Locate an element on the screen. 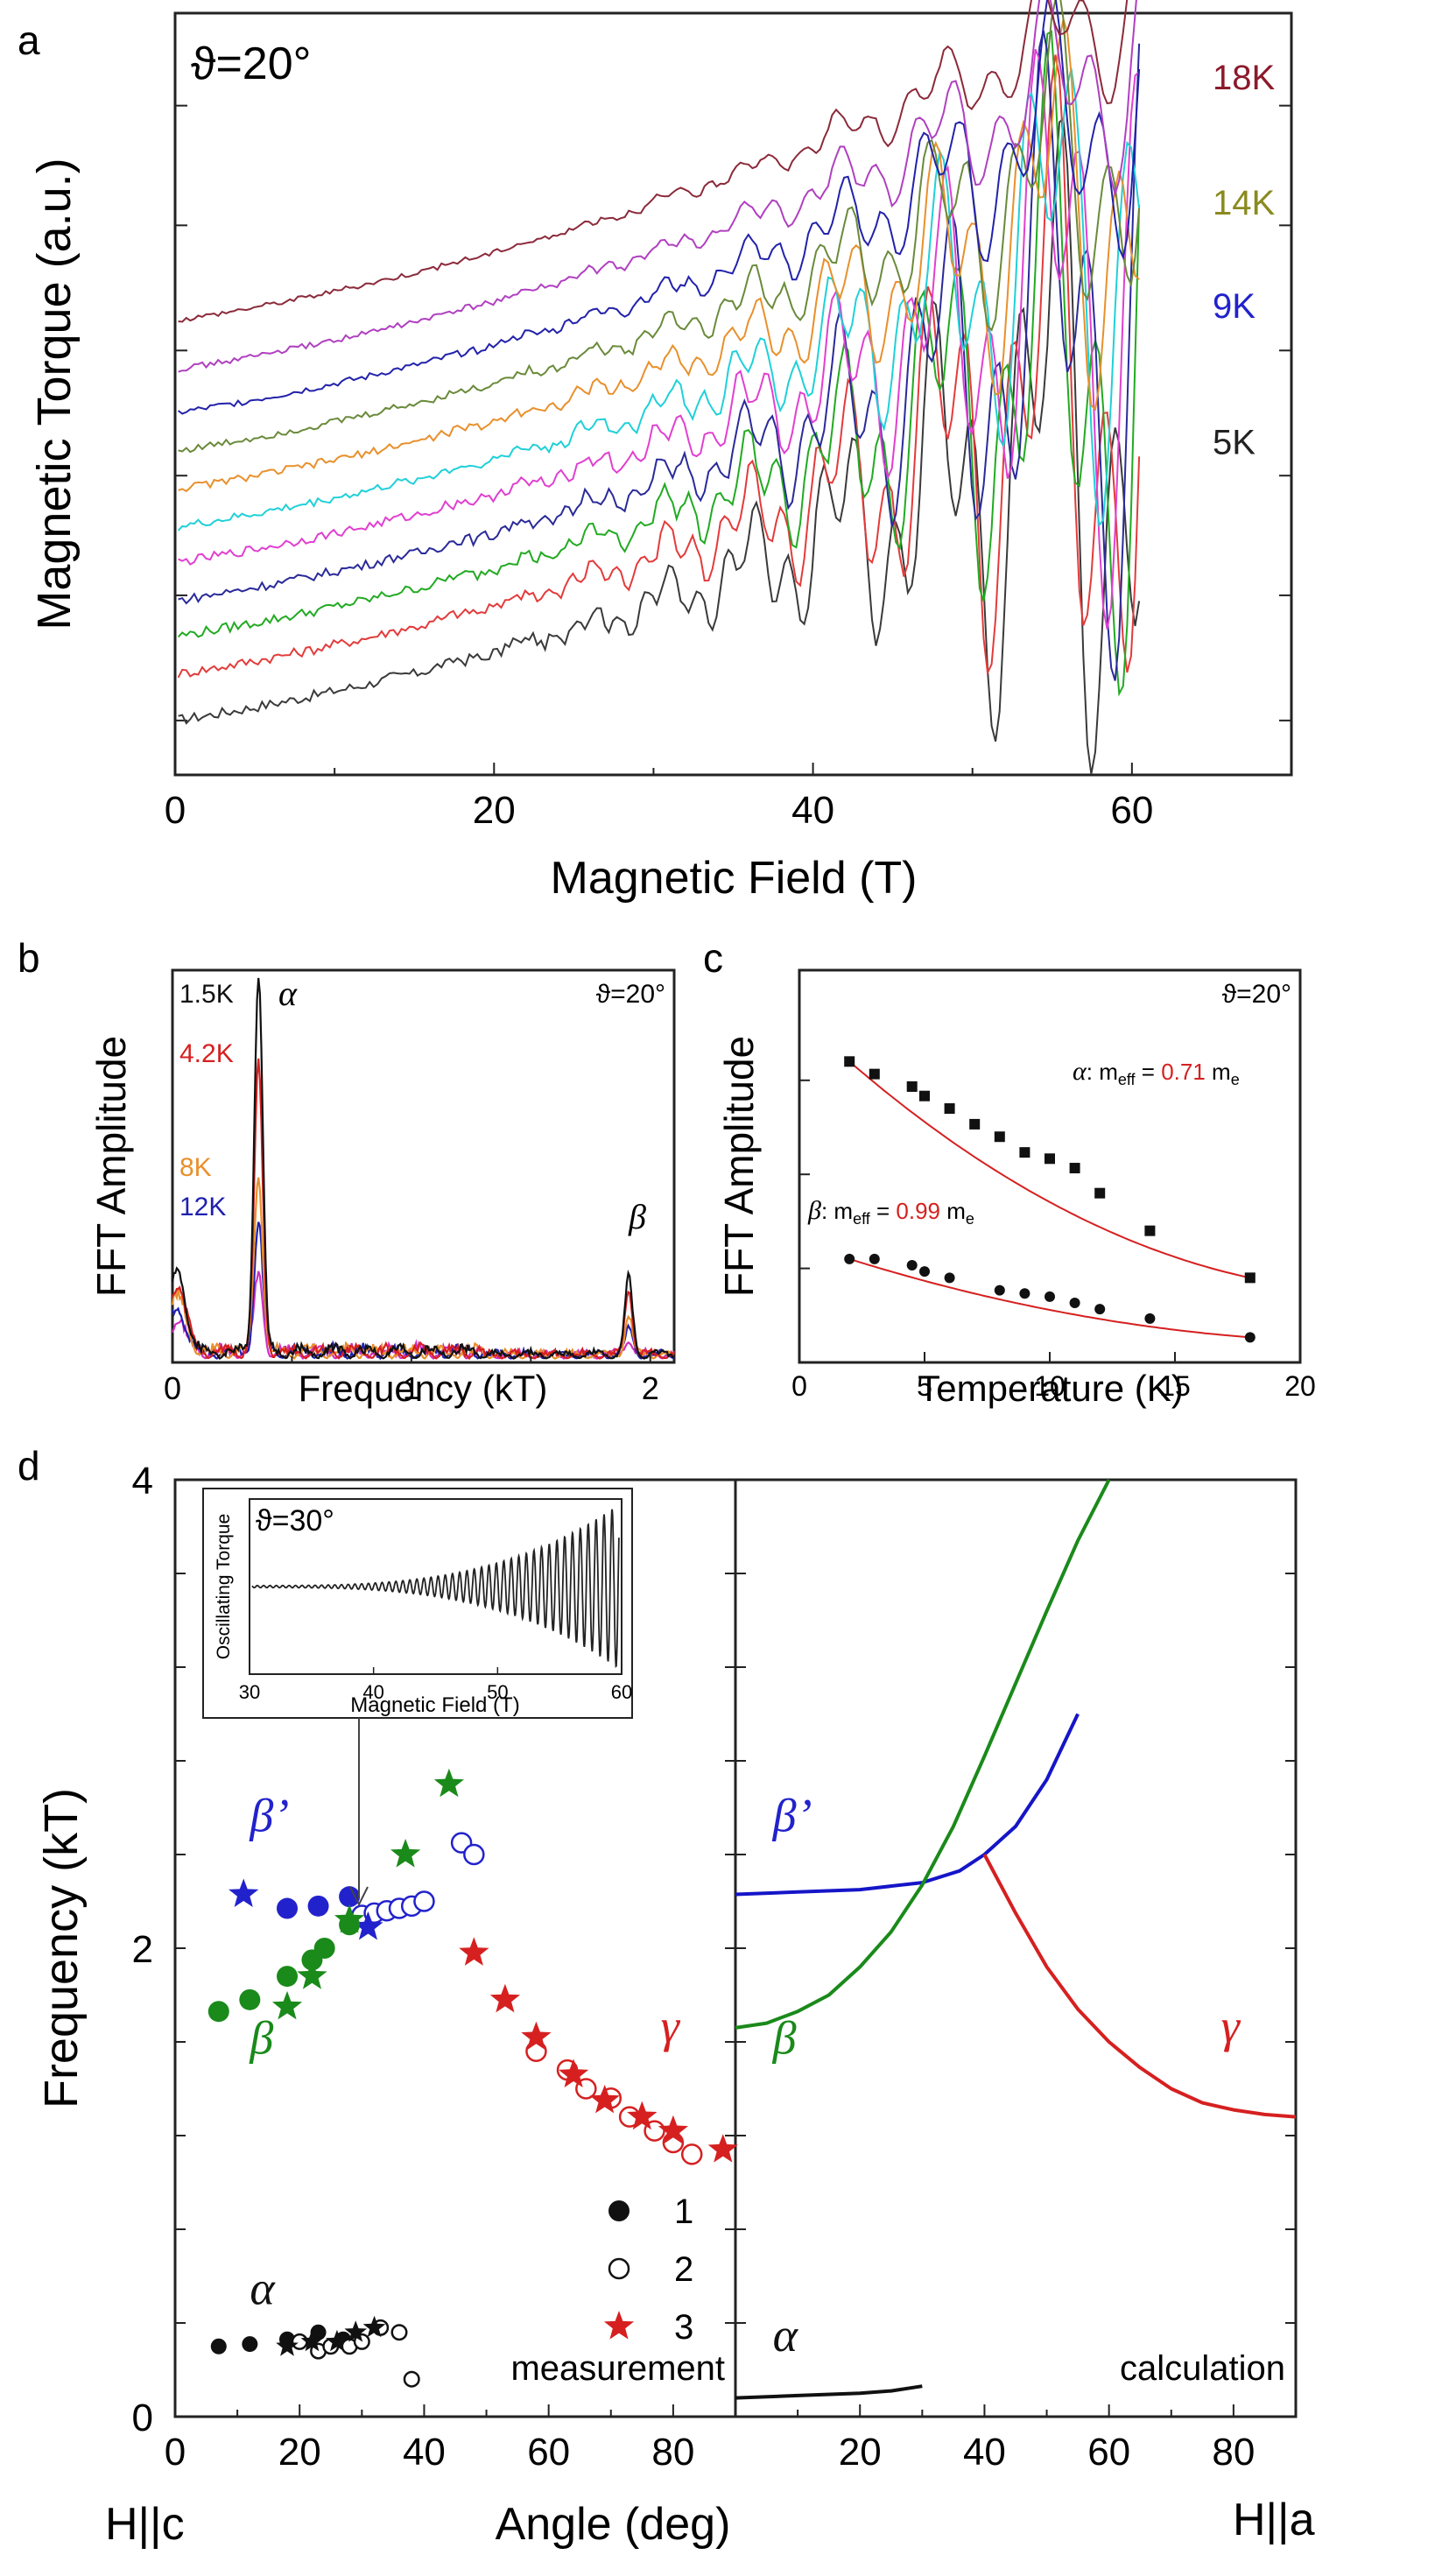  inset-pointer-arrowhead is located at coordinates (359, 1896).